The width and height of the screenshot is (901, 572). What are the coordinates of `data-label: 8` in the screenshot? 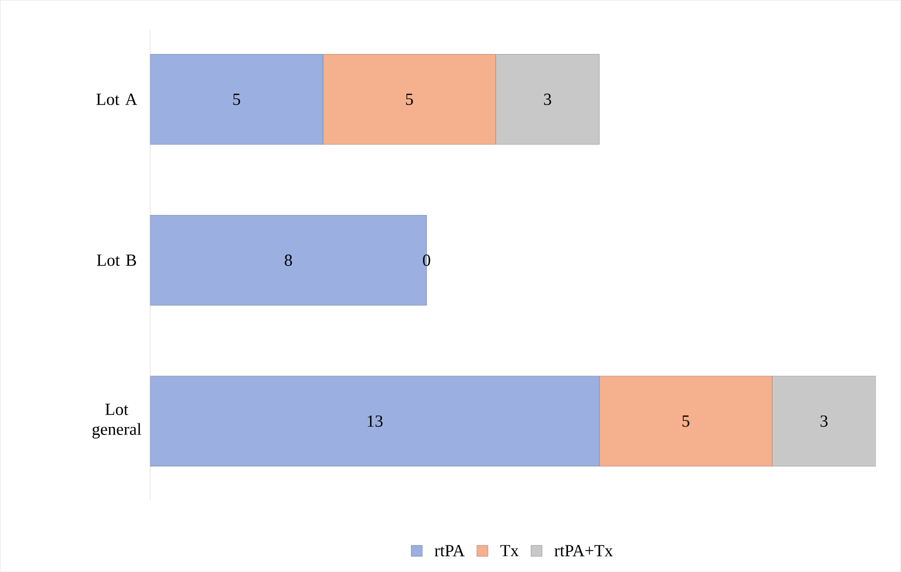 It's located at (288, 260).